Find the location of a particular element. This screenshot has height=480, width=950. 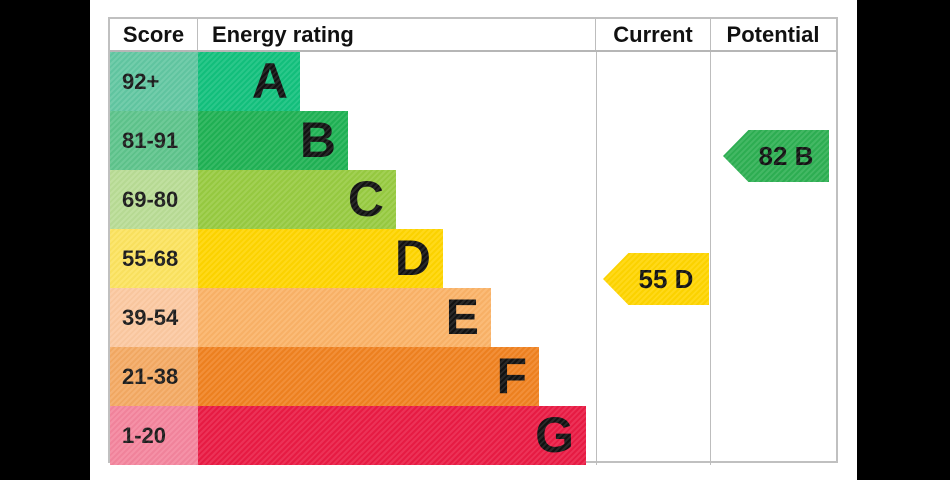

rating-letter: G is located at coordinates (554, 435).